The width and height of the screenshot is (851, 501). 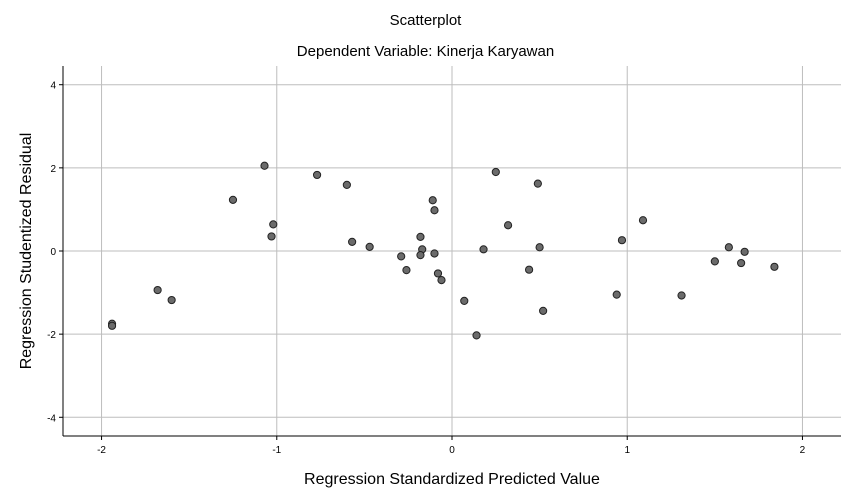 I want to click on x-axis-label: Regression Standardized Predicted Value, so click(x=452, y=479).